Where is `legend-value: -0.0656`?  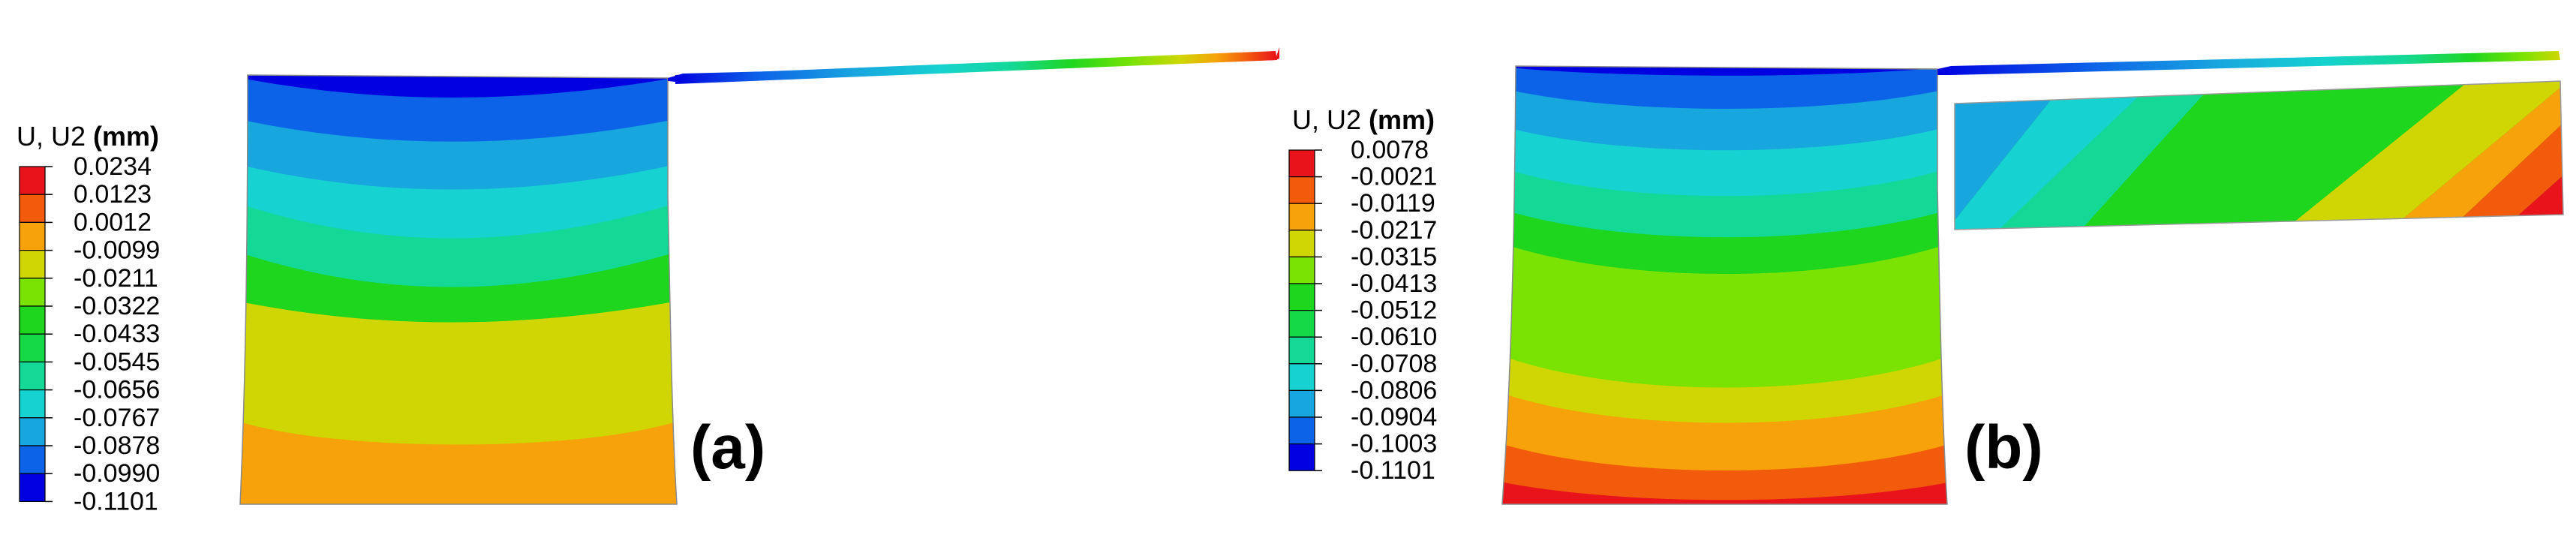
legend-value: -0.0656 is located at coordinates (117, 390).